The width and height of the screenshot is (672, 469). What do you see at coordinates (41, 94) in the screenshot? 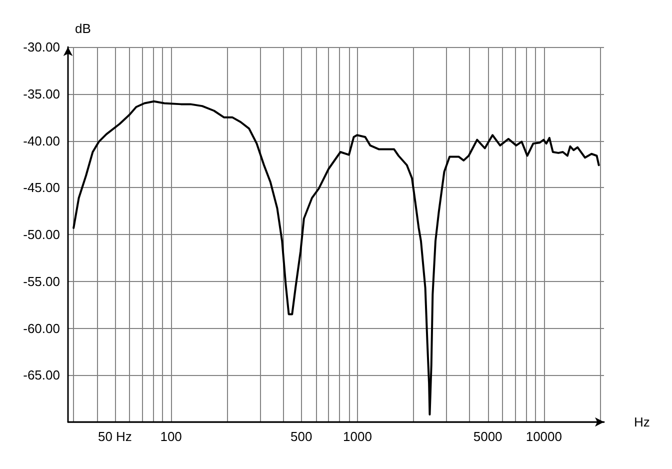
I see `y-tick-label: -35.00` at bounding box center [41, 94].